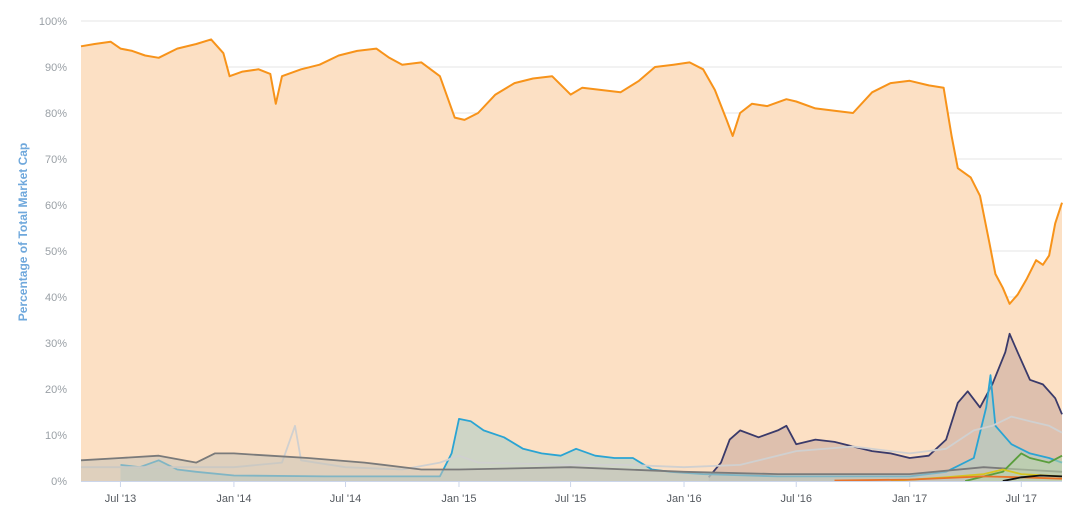 This screenshot has width=1091, height=524. I want to click on x-tick-label: Jan '15, so click(458, 499).